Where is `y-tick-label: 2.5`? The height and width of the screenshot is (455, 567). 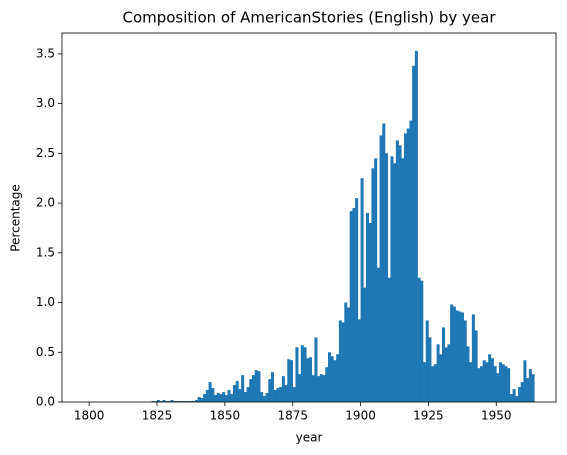
y-tick-label: 2.5 is located at coordinates (45, 153).